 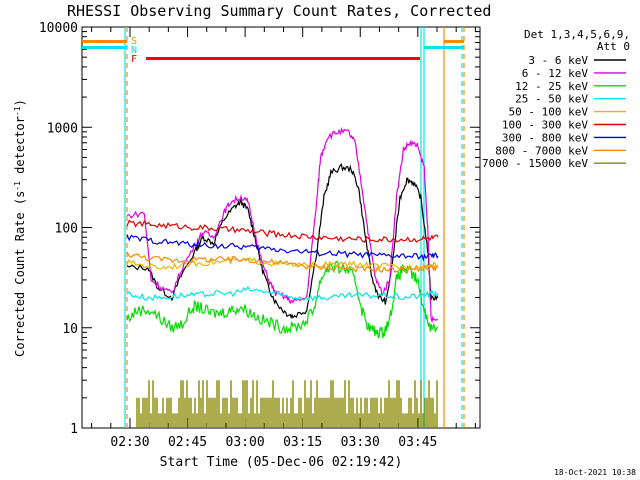 I want to click on flare-flag-bar, so click(x=283, y=58).